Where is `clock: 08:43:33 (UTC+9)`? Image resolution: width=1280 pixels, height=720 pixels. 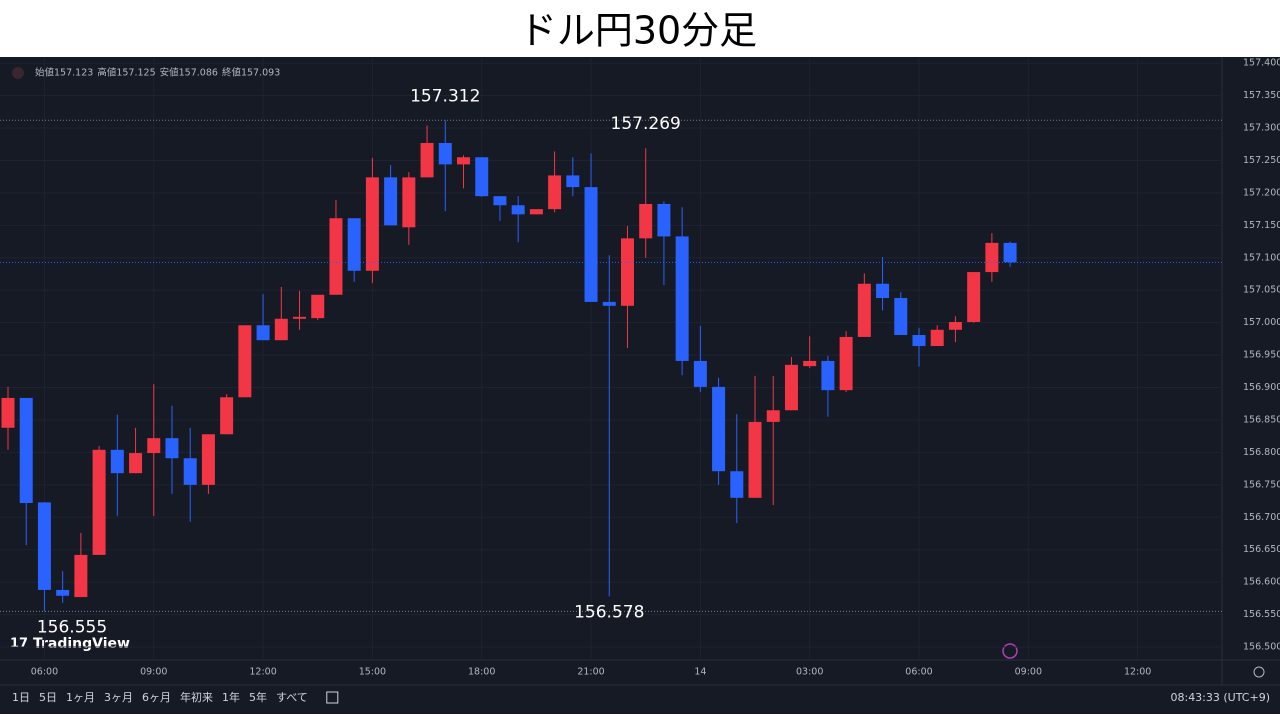
clock: 08:43:33 (UTC+9) is located at coordinates (1220, 697).